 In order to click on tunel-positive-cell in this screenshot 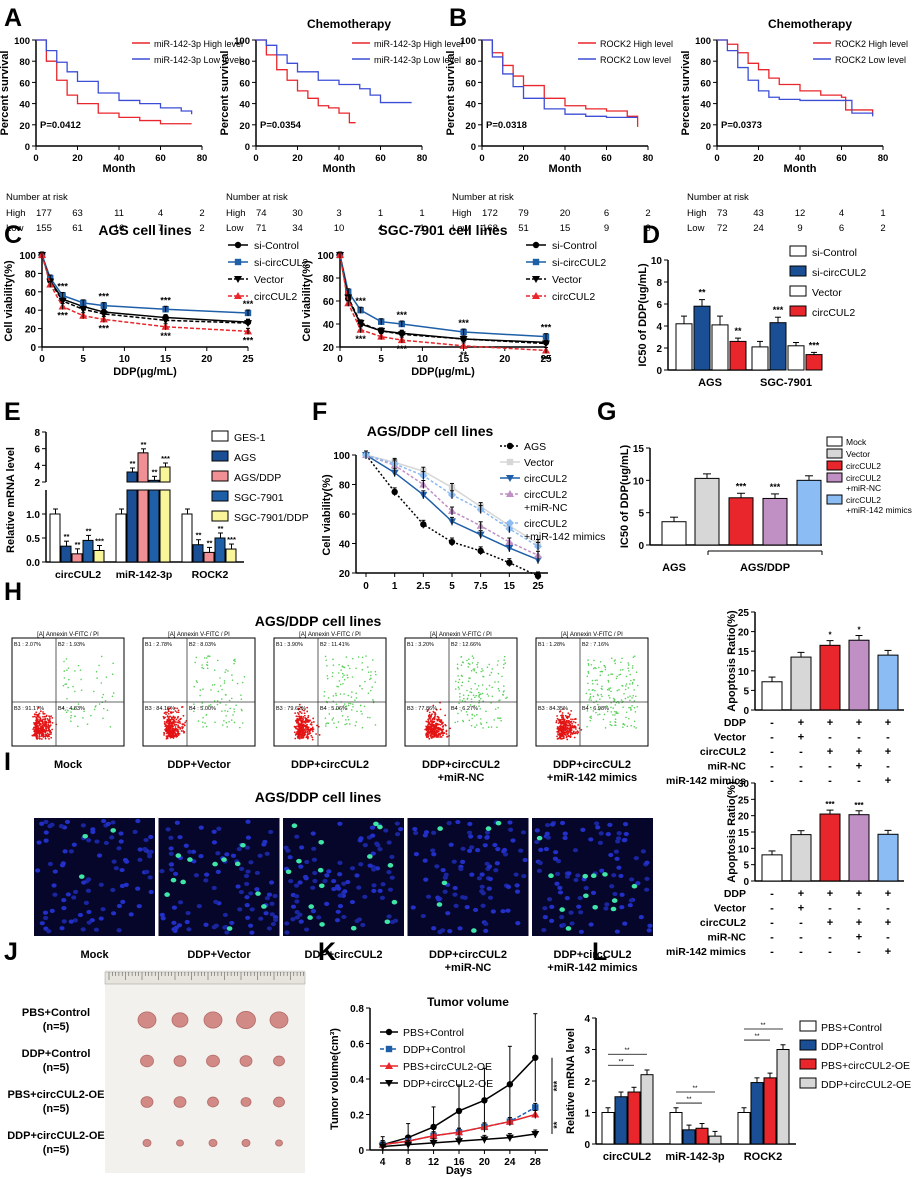, I will do `click(321, 886)`.